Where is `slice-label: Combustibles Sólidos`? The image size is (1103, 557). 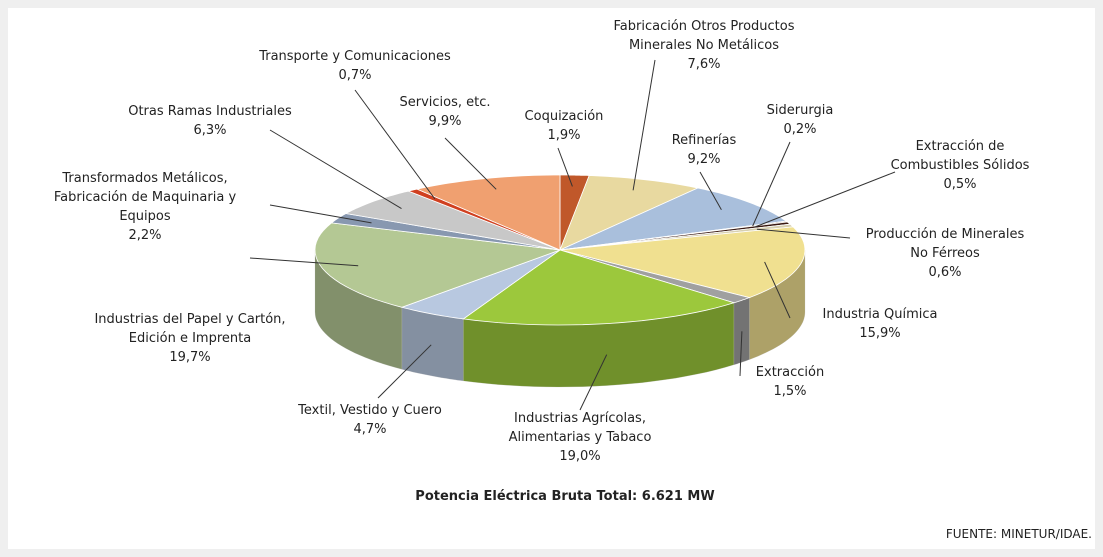 slice-label: Combustibles Sólidos is located at coordinates (960, 165).